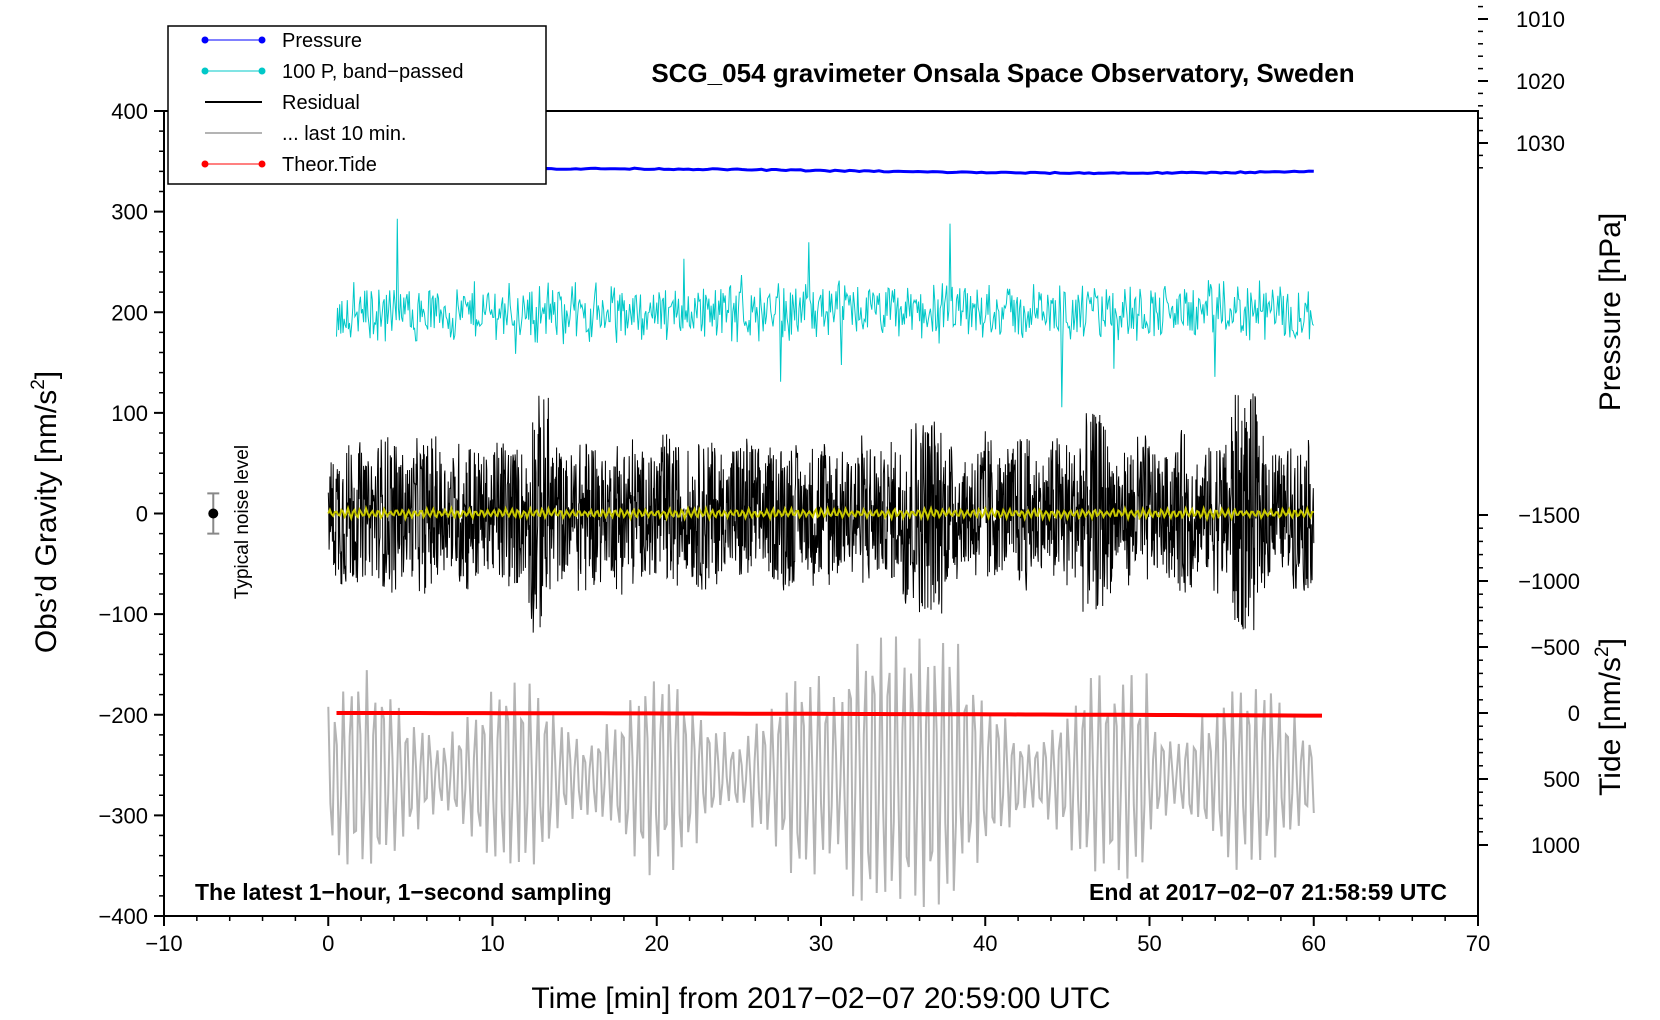 The height and width of the screenshot is (1020, 1660). What do you see at coordinates (1540, 143) in the screenshot?
I see `pressure-tick-label: 1030` at bounding box center [1540, 143].